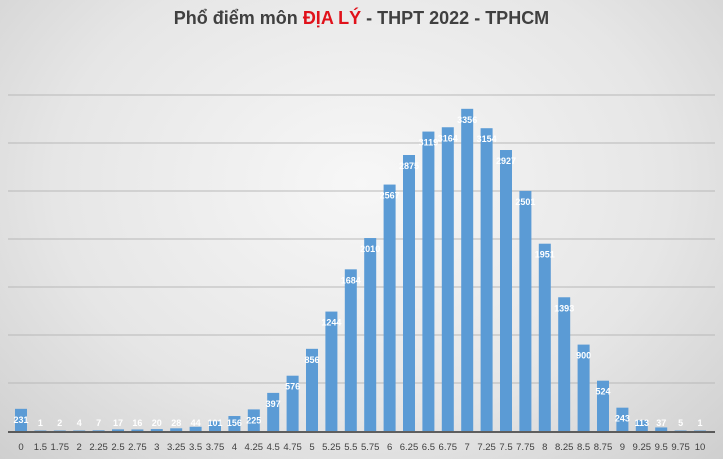  Describe the element at coordinates (642, 447) in the screenshot. I see `x-tick-label: 9.25` at that location.